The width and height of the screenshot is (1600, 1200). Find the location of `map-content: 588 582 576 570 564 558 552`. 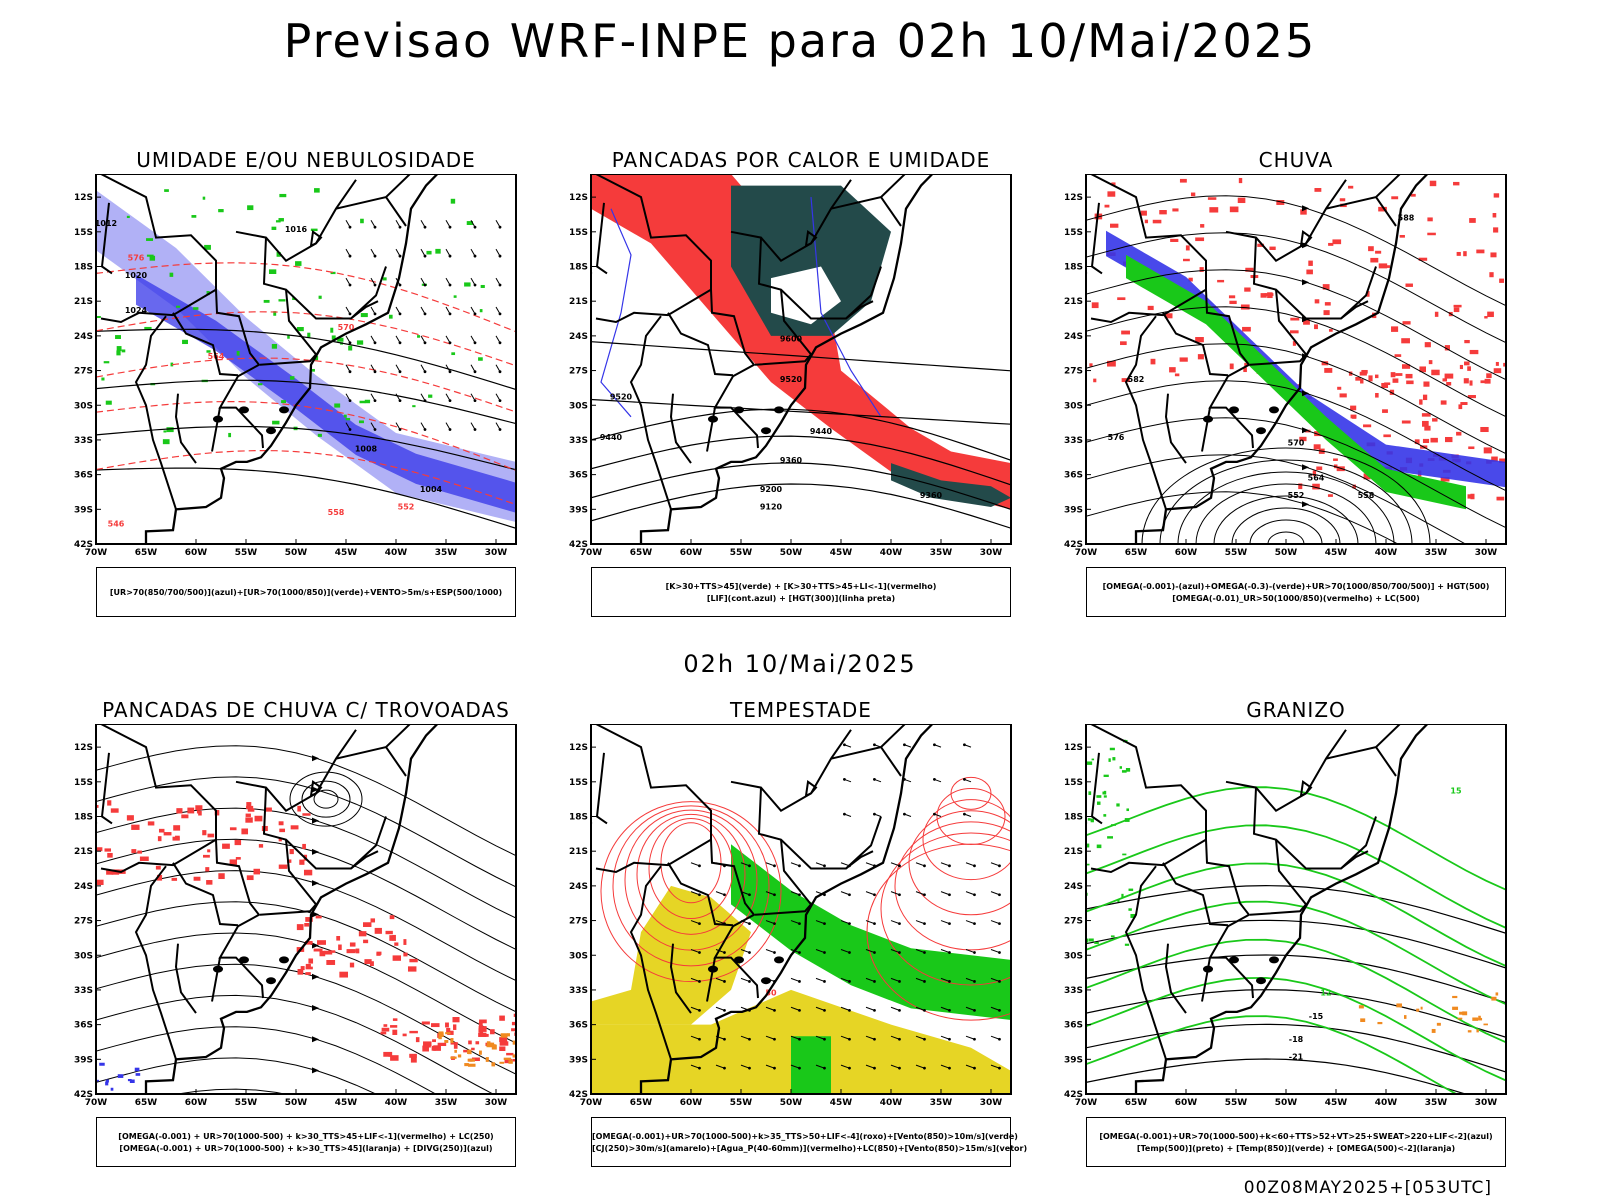

map-content: 588 582 576 570 564 558 552 is located at coordinates (1301, 359).